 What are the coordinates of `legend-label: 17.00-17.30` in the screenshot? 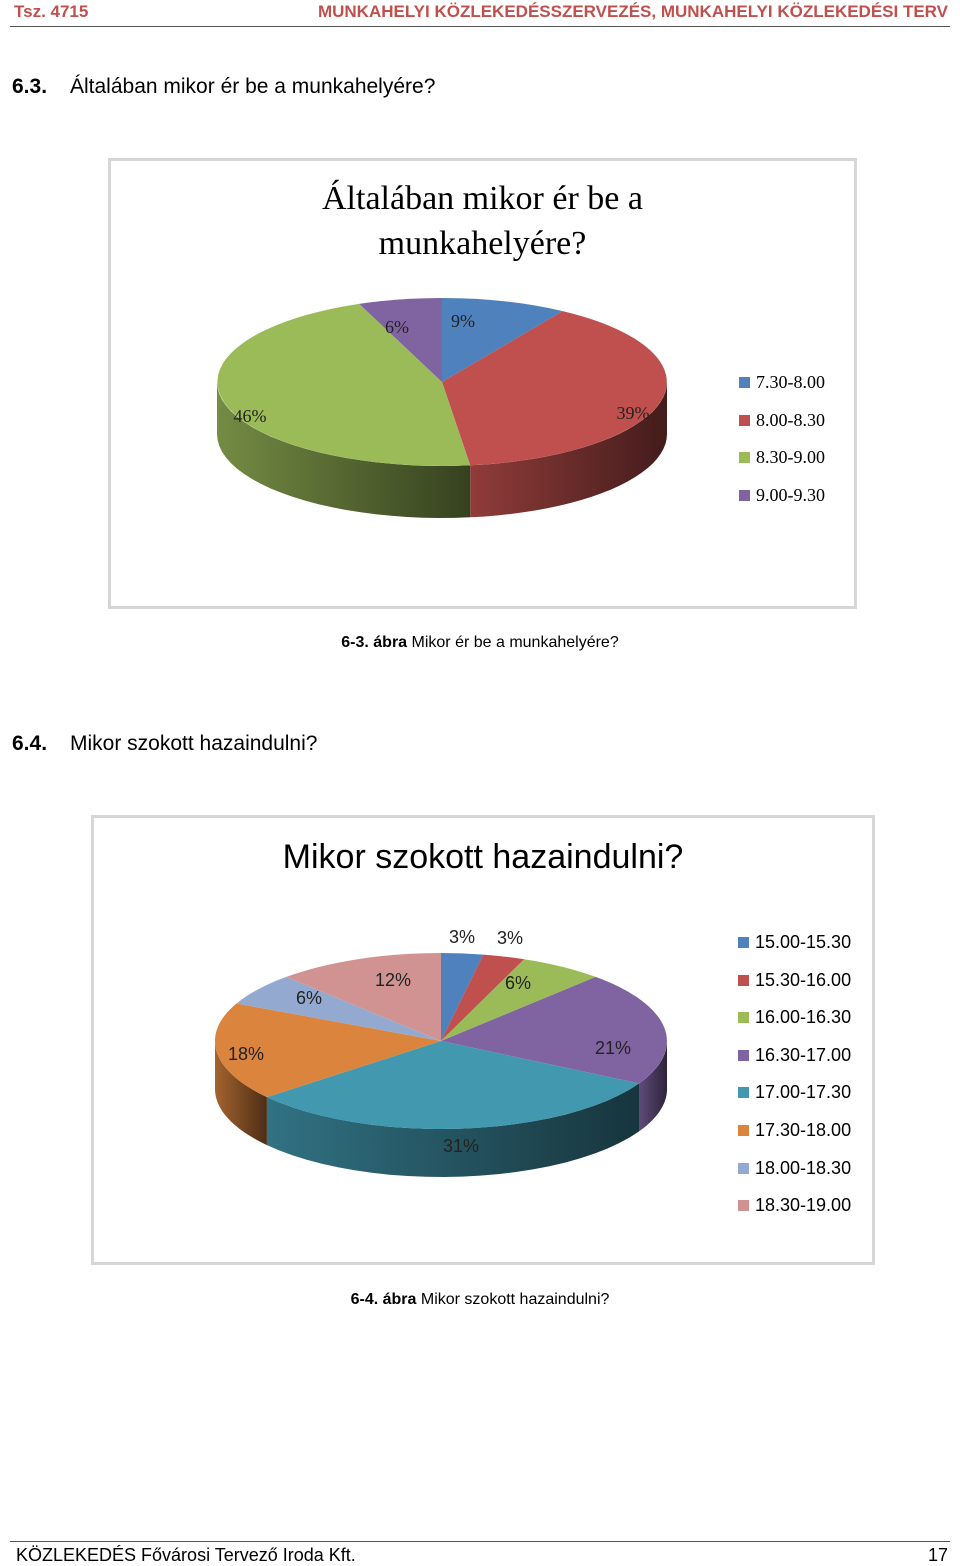 It's located at (803, 1092).